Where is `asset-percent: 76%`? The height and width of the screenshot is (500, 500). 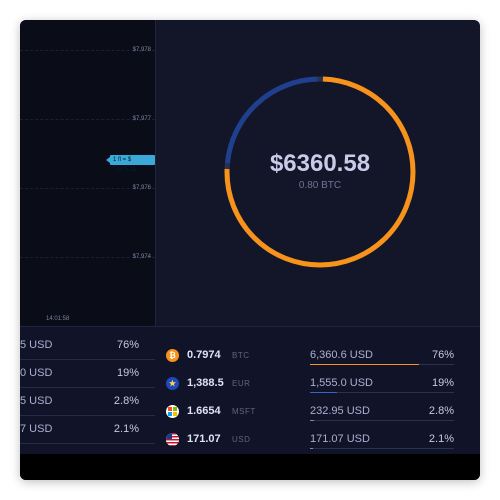 asset-percent: 76% is located at coordinates (442, 355).